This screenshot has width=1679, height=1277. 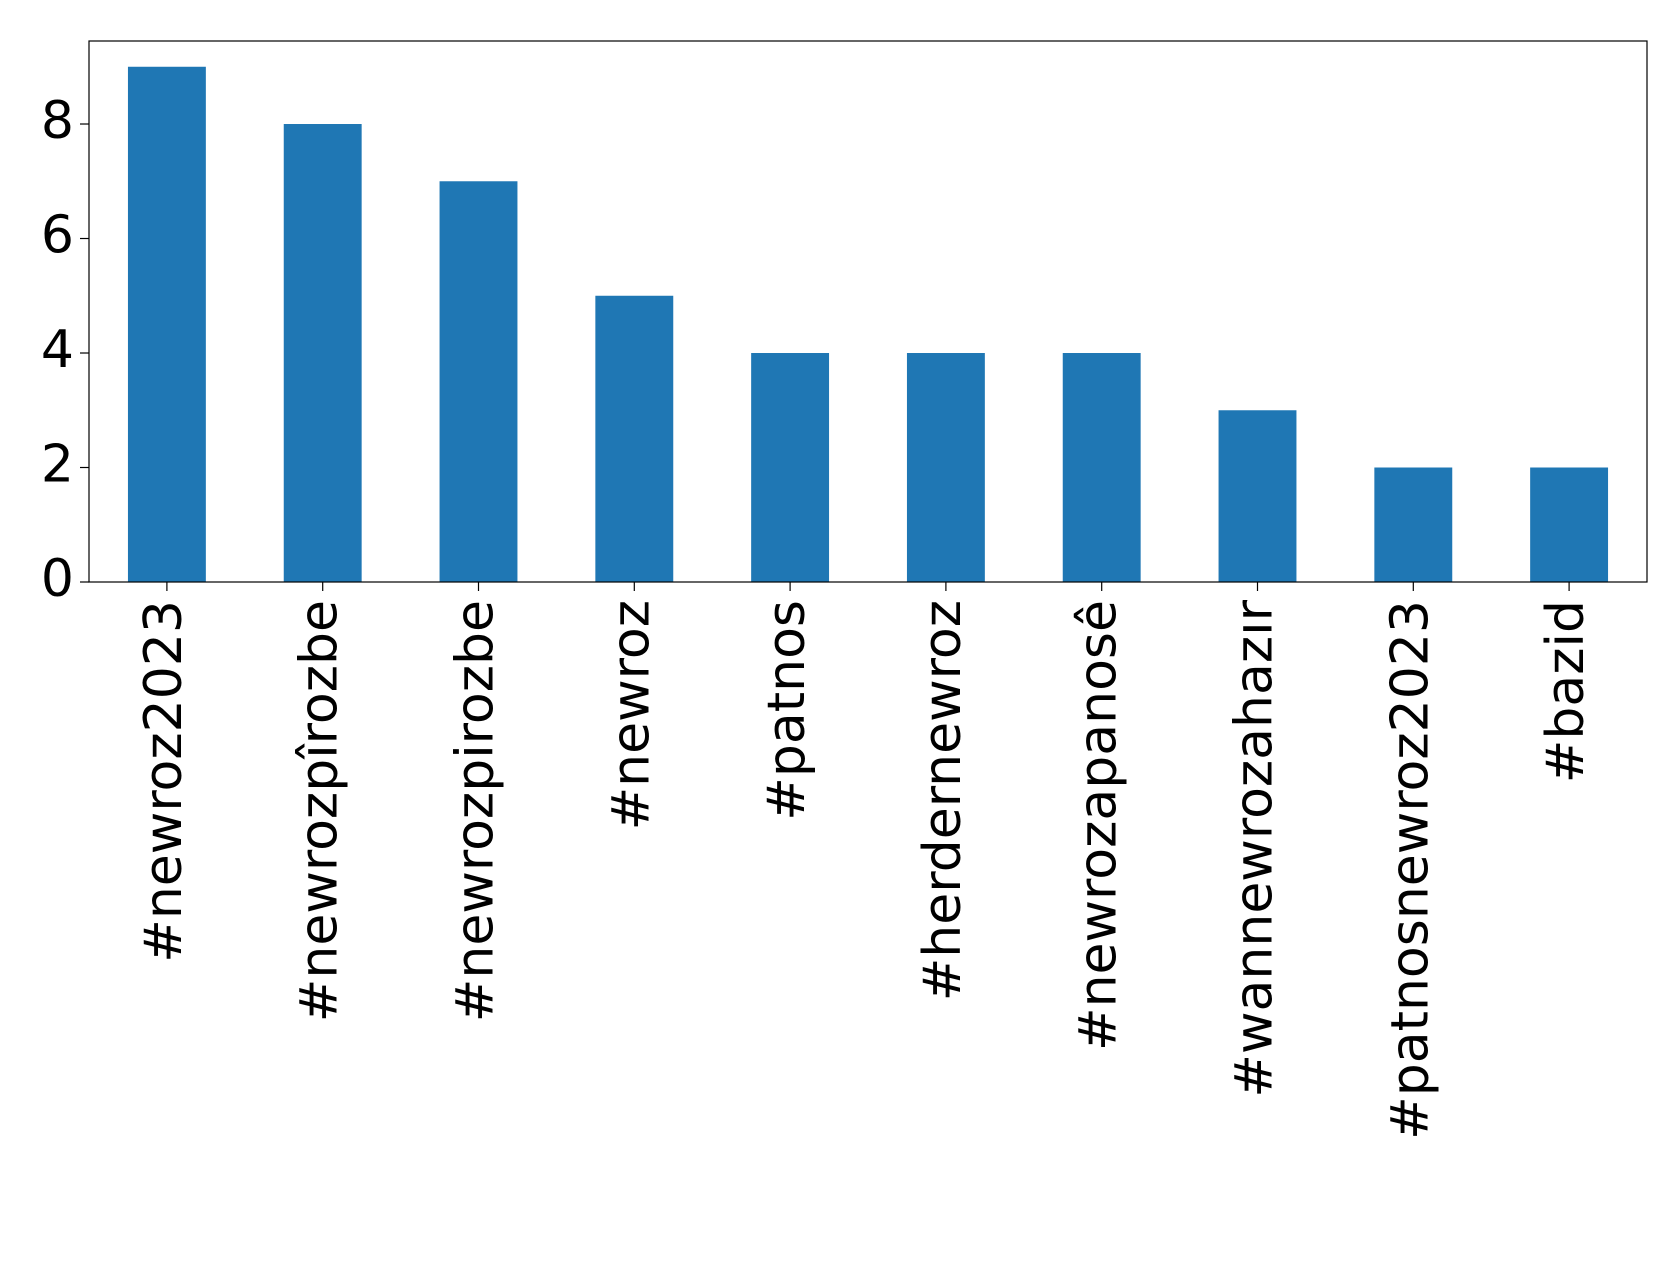 I want to click on x-tick-label: #newrozpîrozbe, so click(x=320, y=811).